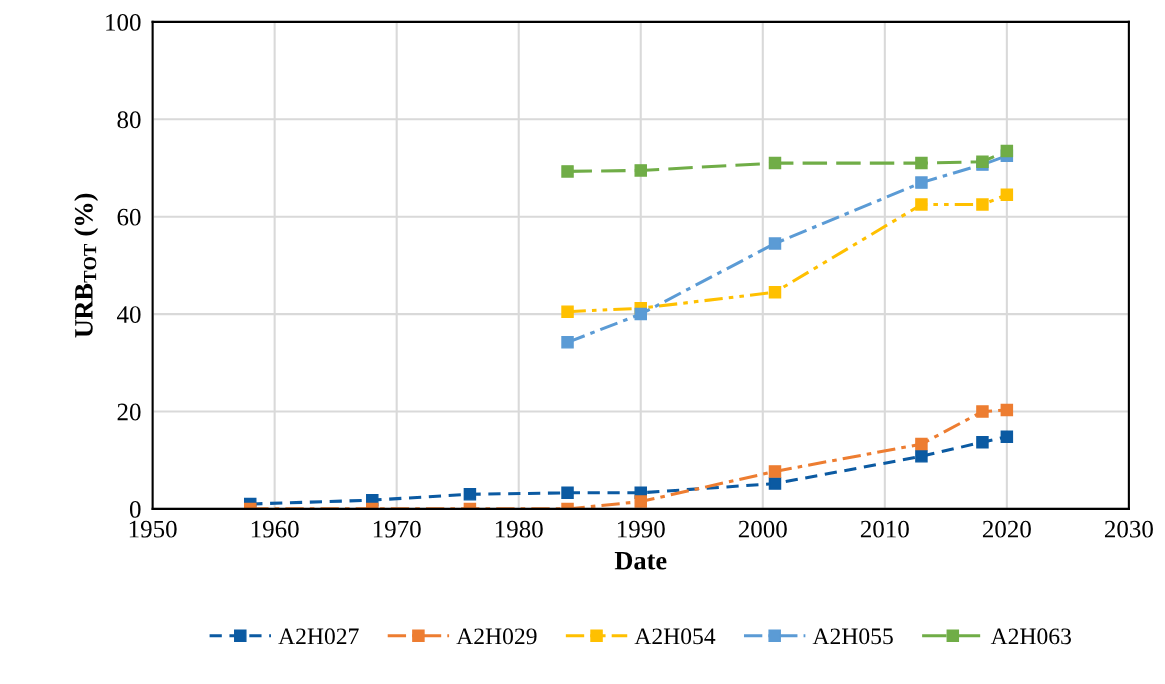 The width and height of the screenshot is (1165, 684). I want to click on y-tick-label: 20, so click(129, 412).